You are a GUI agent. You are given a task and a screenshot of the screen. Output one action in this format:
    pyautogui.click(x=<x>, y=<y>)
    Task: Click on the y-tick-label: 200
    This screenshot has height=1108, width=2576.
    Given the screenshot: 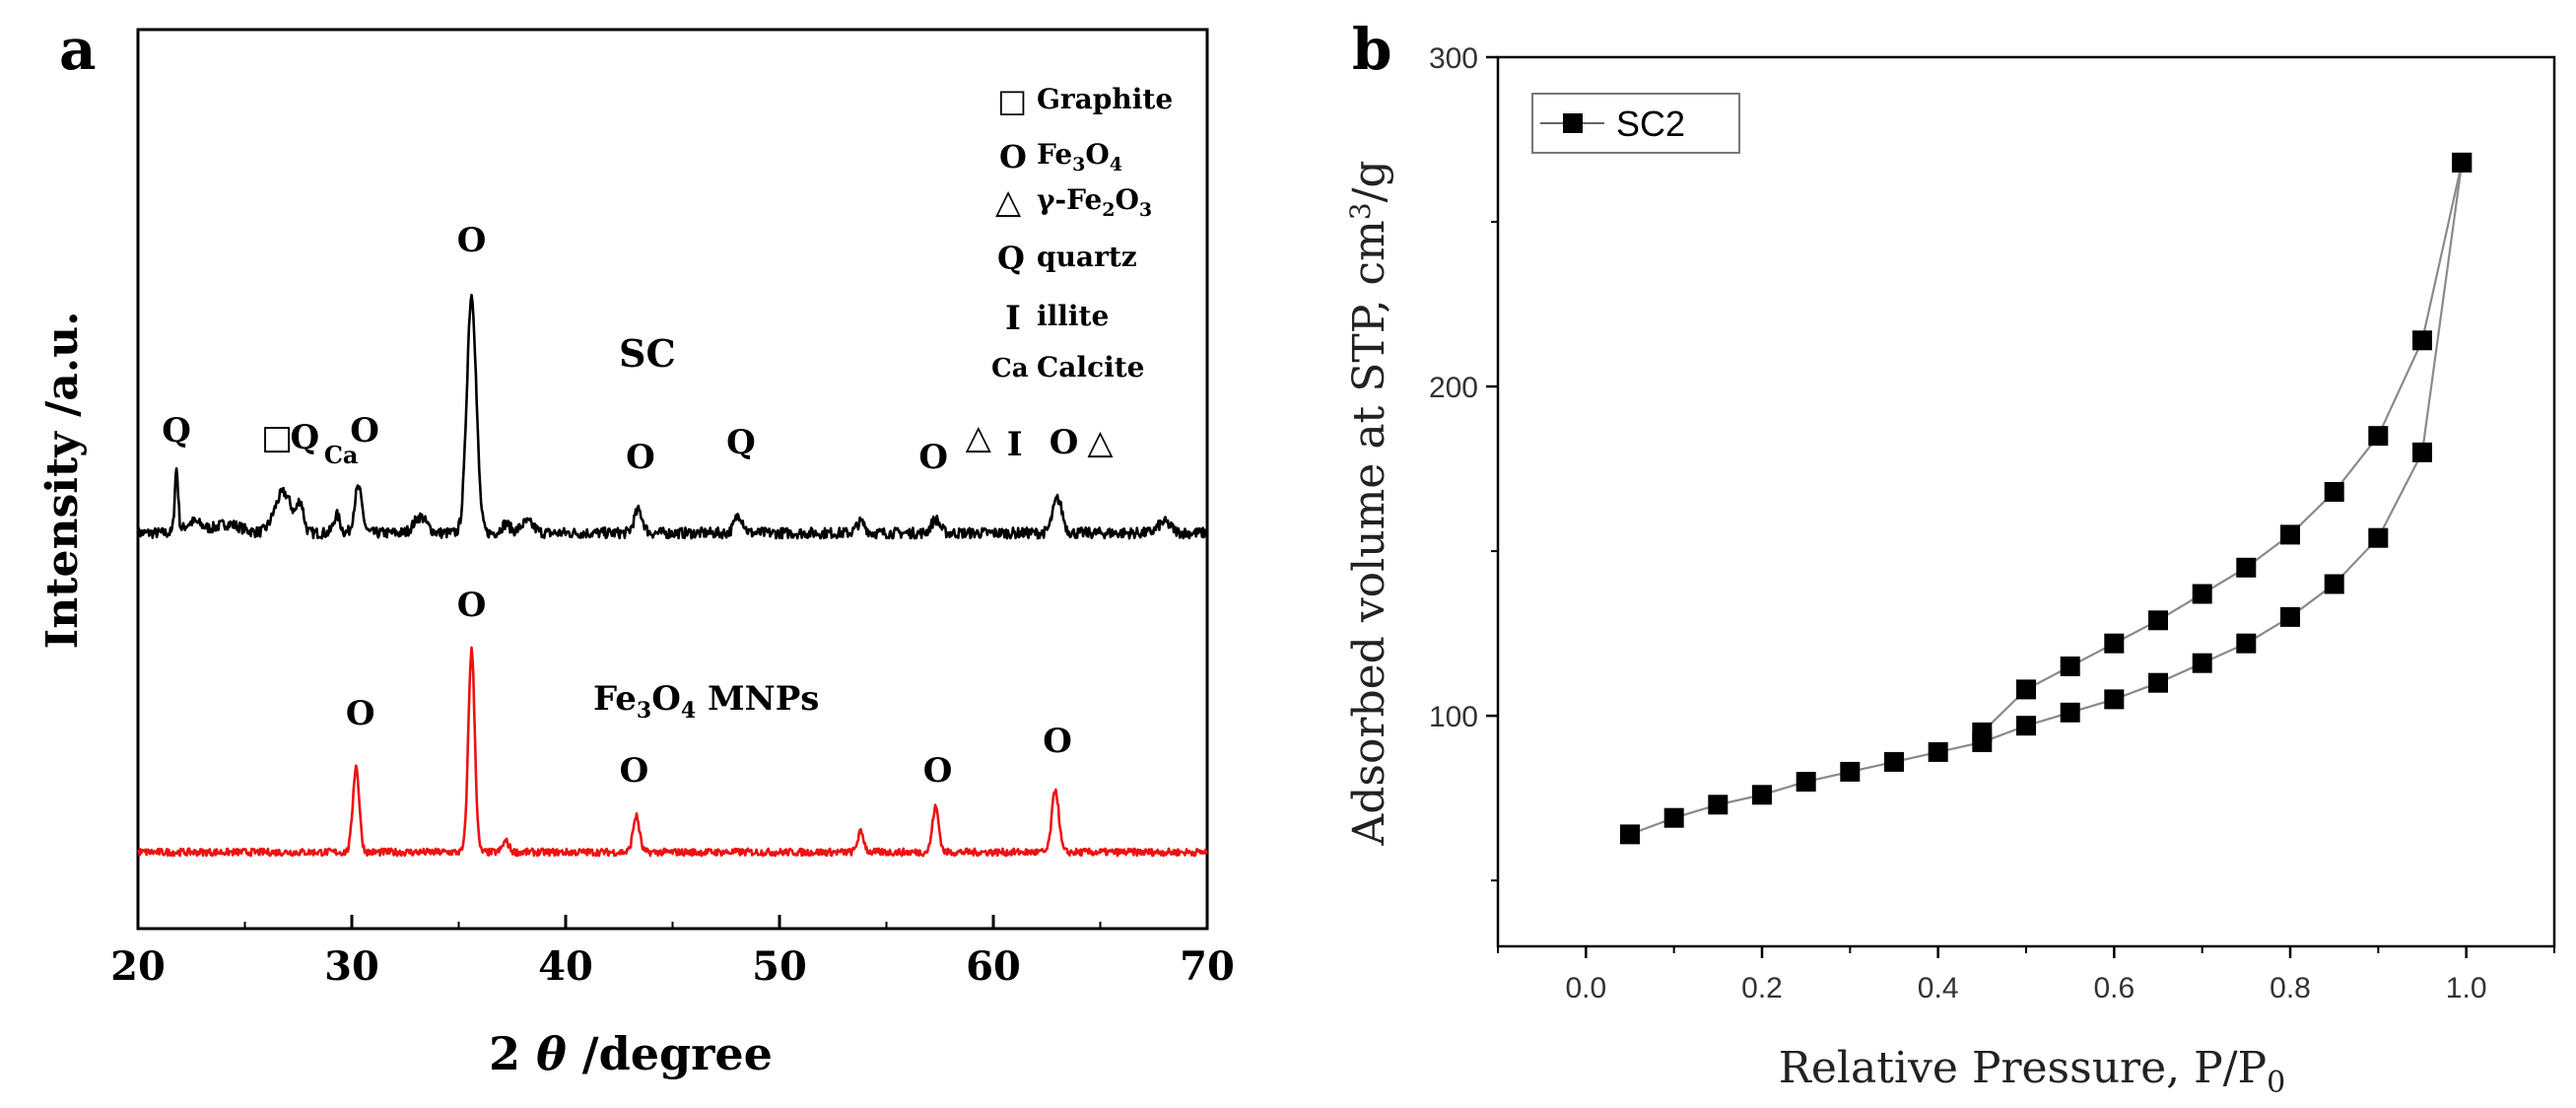 What is the action you would take?
    pyautogui.click(x=1453, y=388)
    